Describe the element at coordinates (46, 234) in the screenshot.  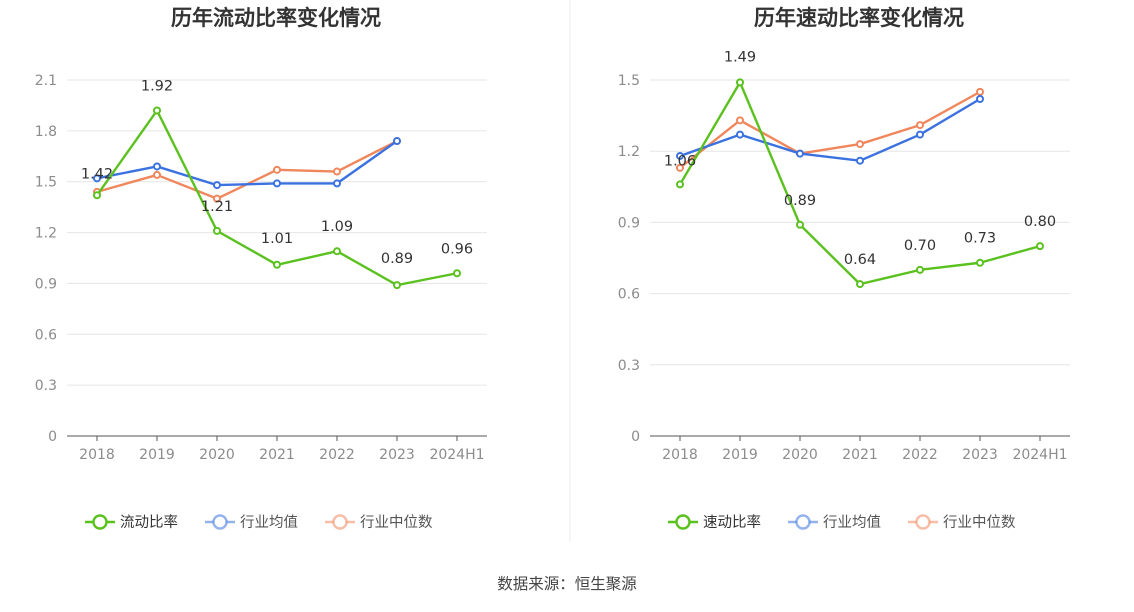
I see `y-tick-label: 1.2` at that location.